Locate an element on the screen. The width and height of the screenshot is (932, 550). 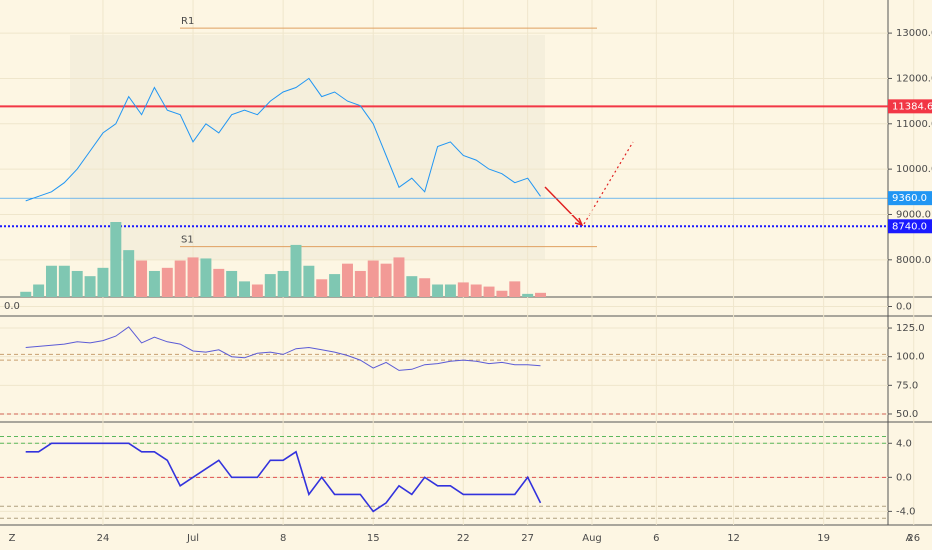
projection-arrow is located at coordinates (563, 206).